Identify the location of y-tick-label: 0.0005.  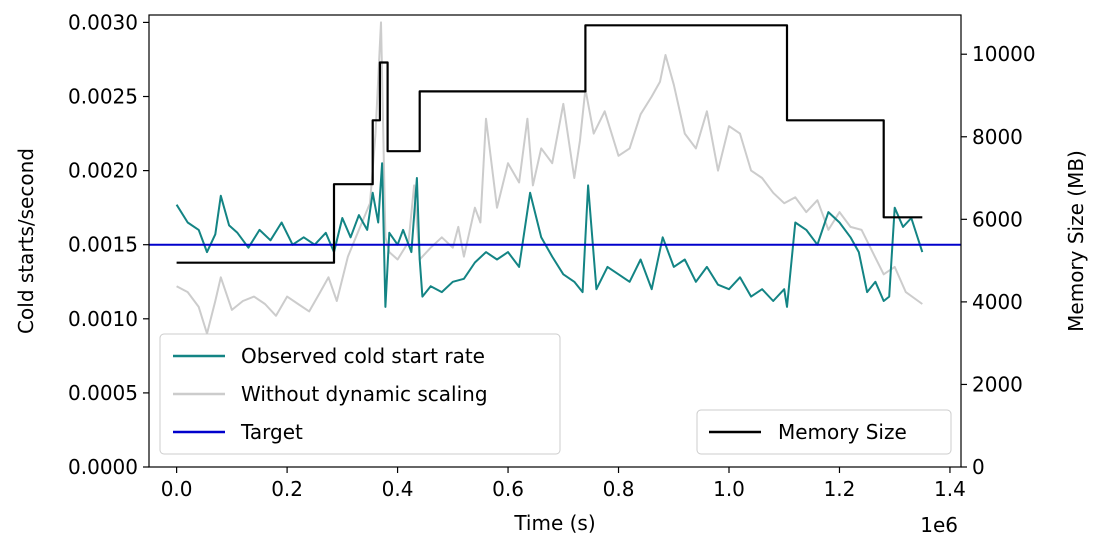
(103, 393).